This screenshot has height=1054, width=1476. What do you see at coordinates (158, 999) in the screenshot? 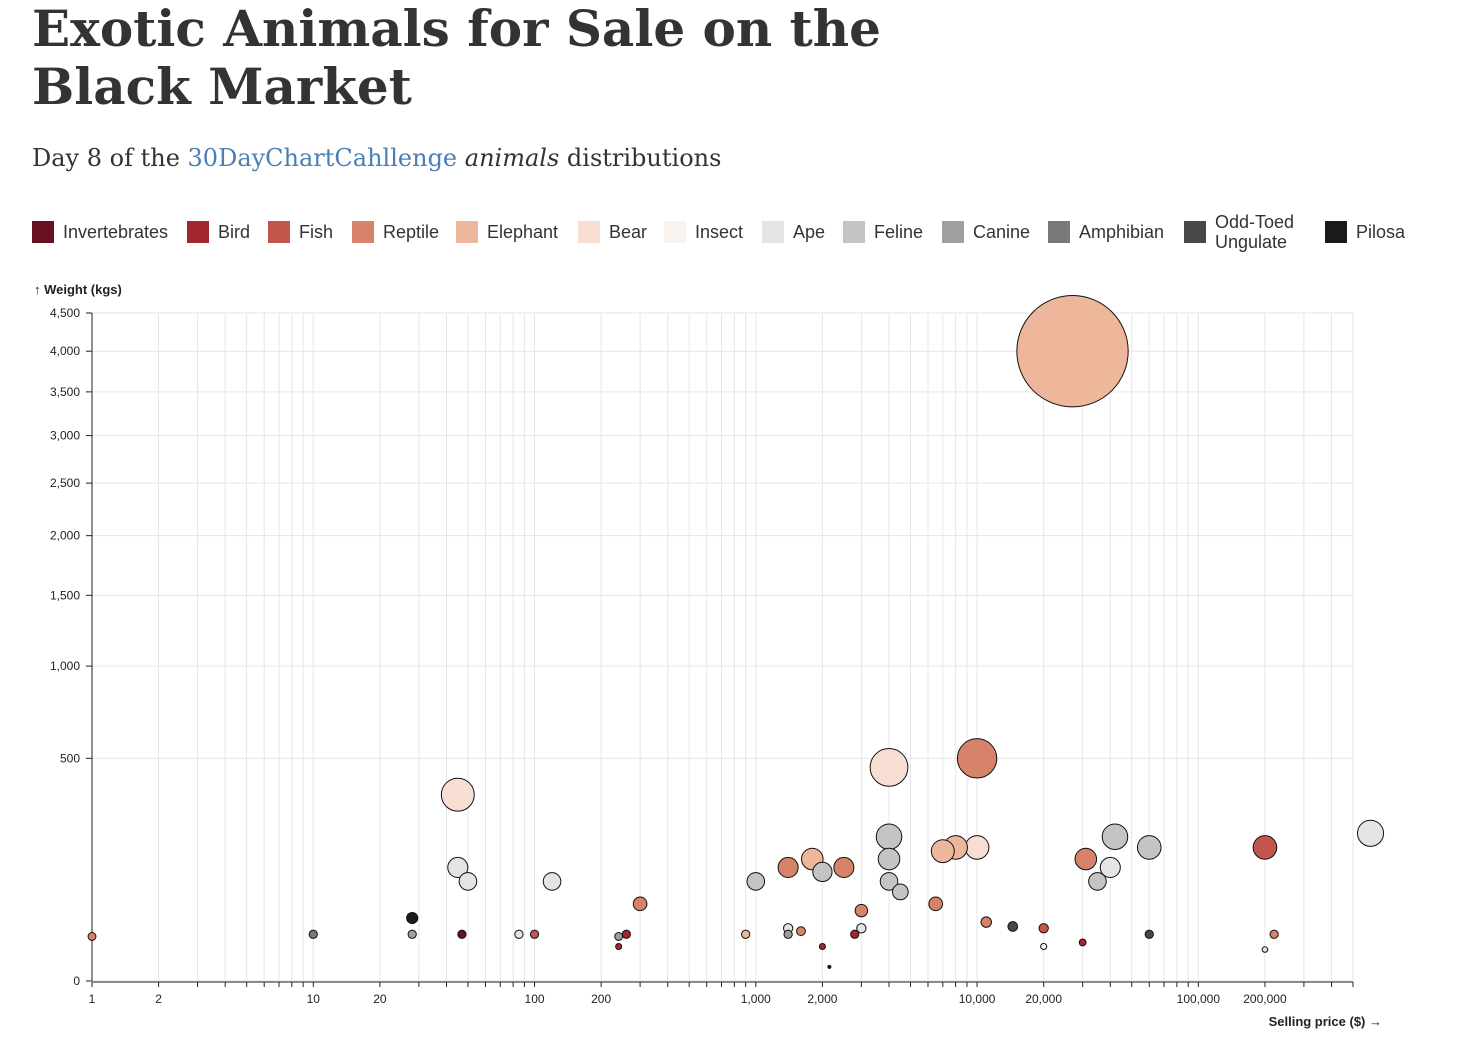
I see `x-tick-label: 2` at bounding box center [158, 999].